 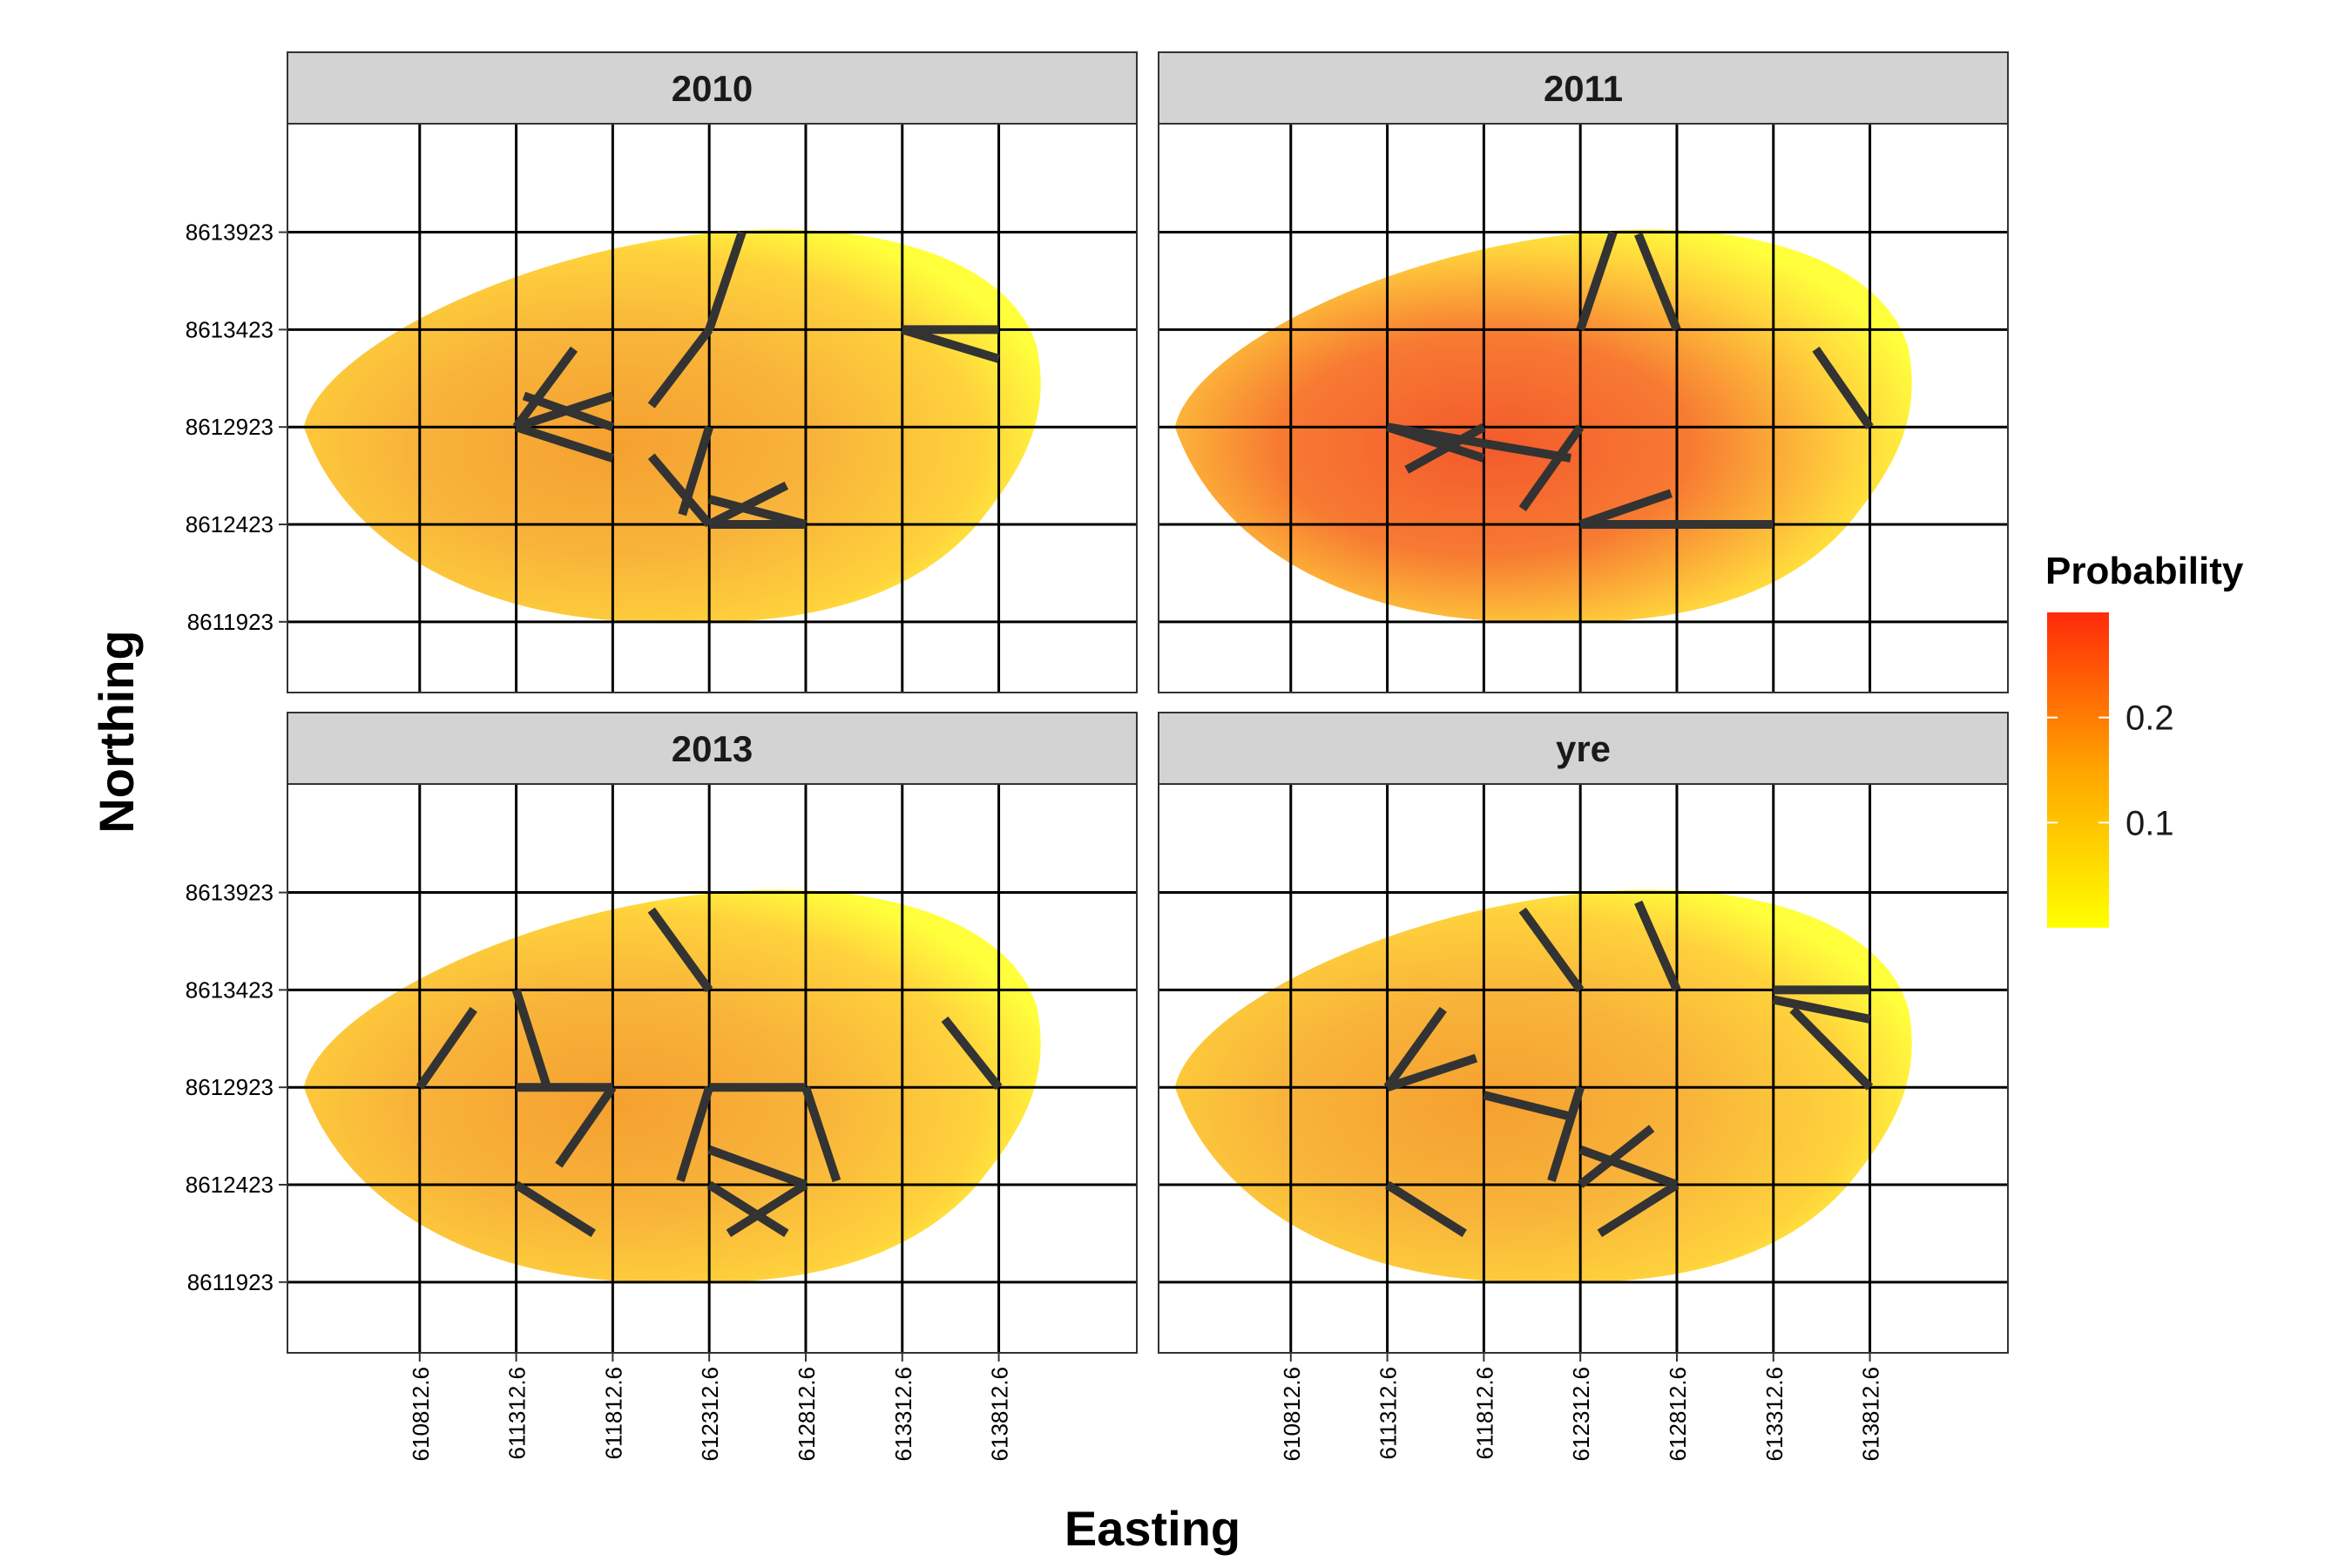 What do you see at coordinates (2150, 823) in the screenshot?
I see `legend-tick-label: 0.1` at bounding box center [2150, 823].